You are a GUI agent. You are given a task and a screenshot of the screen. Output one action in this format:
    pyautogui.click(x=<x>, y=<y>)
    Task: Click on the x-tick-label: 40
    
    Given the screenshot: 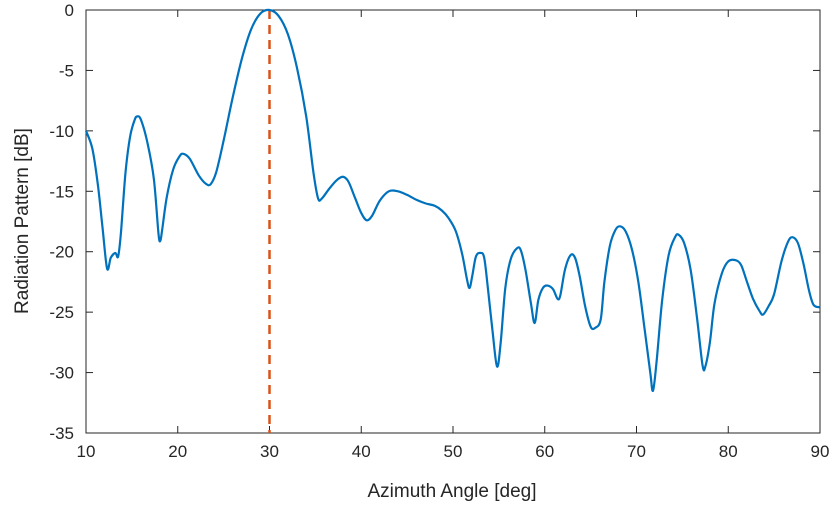 What is the action you would take?
    pyautogui.click(x=361, y=451)
    